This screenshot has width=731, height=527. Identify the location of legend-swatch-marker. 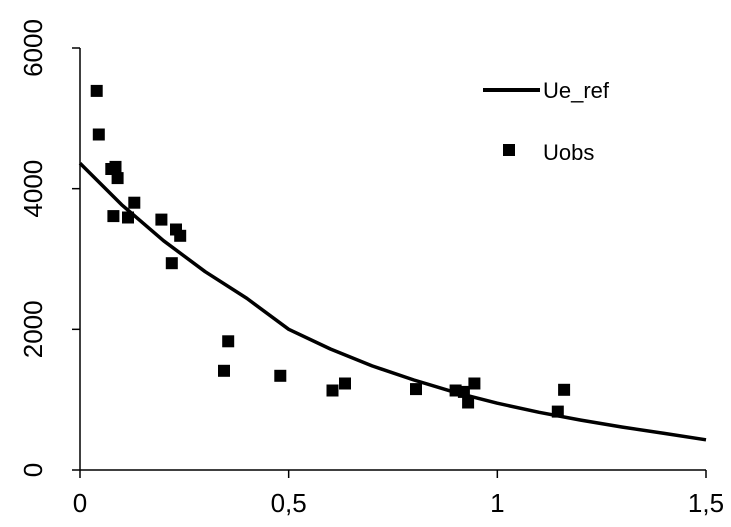
(509, 150).